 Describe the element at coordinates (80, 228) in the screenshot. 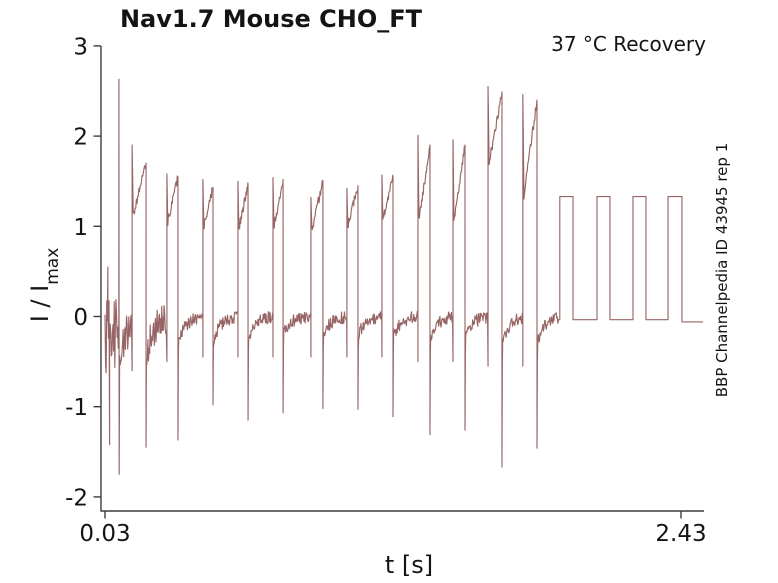

I see `y-tick-label: 1` at that location.